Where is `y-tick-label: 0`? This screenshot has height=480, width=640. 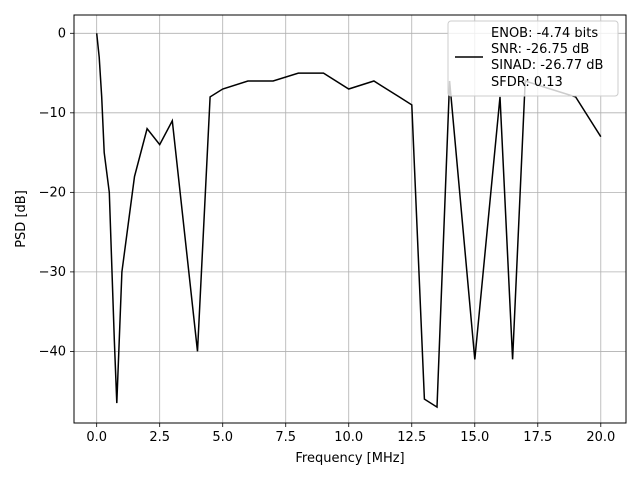
y-tick-label: 0 is located at coordinates (62, 33).